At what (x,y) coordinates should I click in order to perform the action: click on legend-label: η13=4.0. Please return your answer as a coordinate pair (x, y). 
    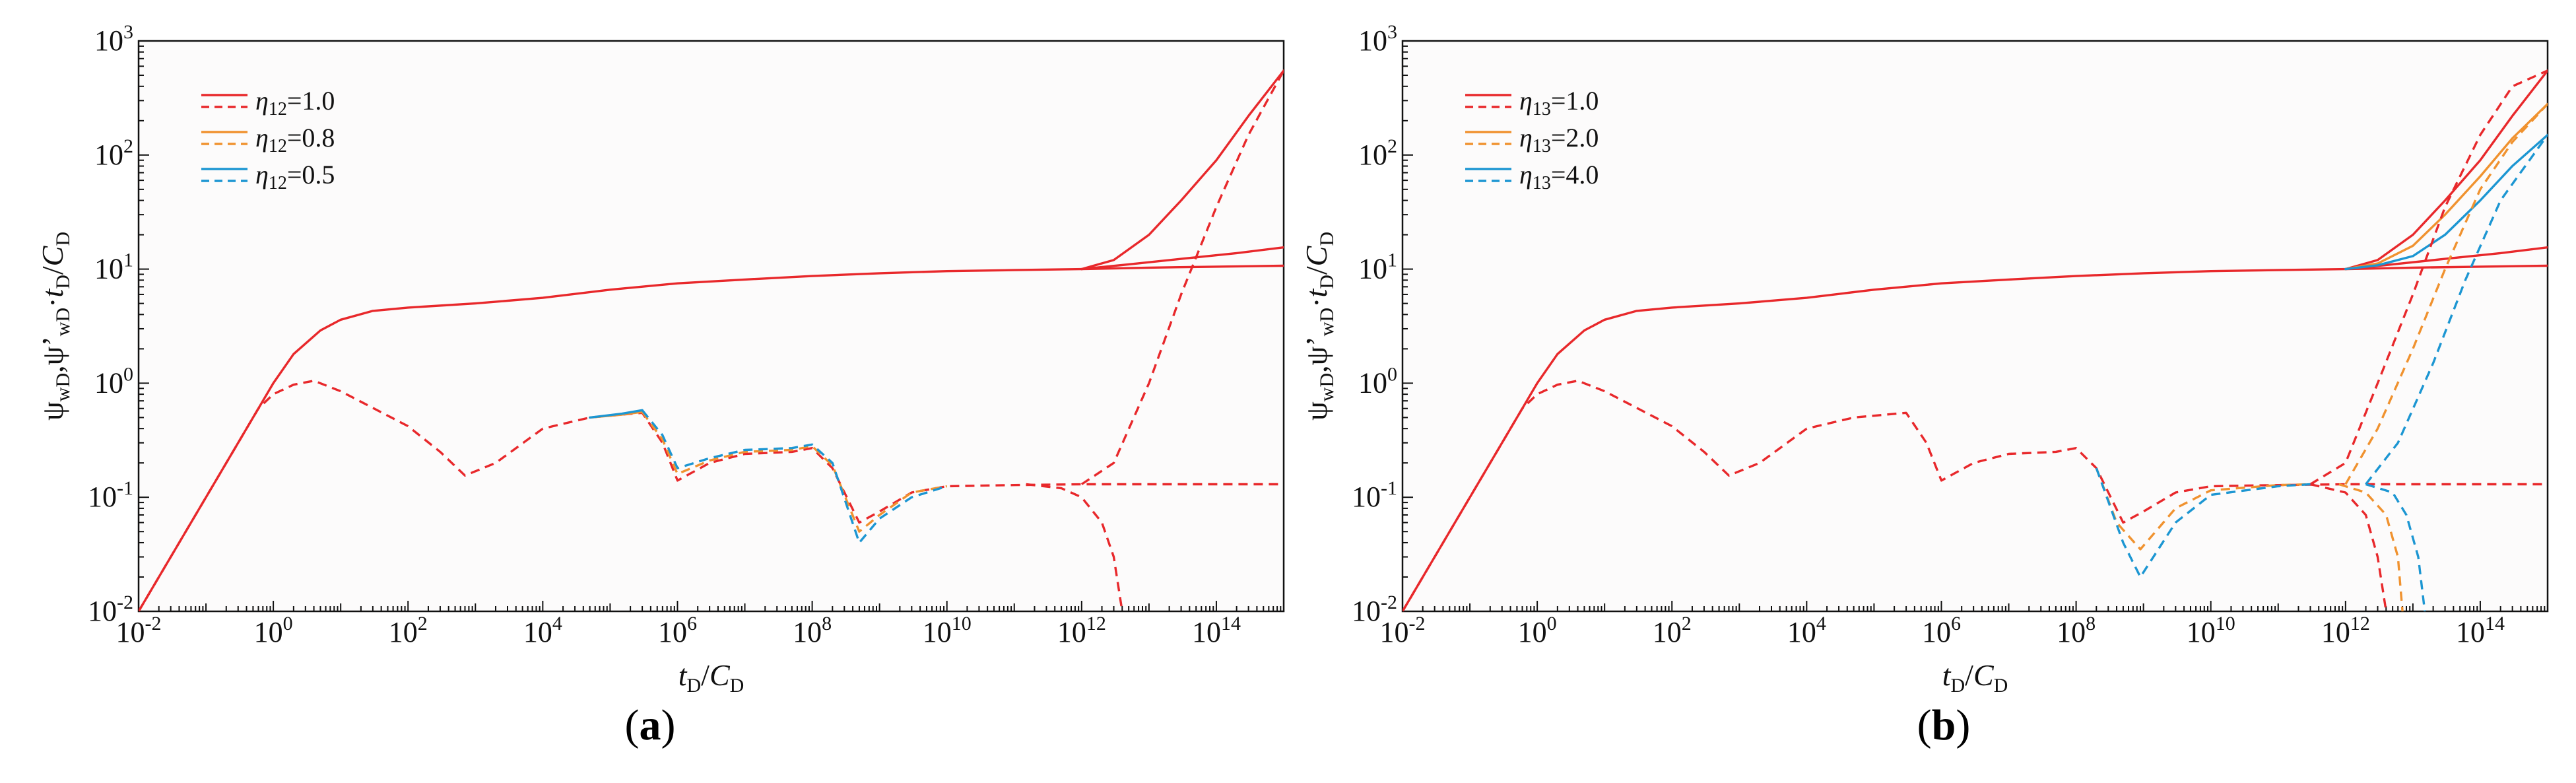
    Looking at the image, I should click on (1559, 176).